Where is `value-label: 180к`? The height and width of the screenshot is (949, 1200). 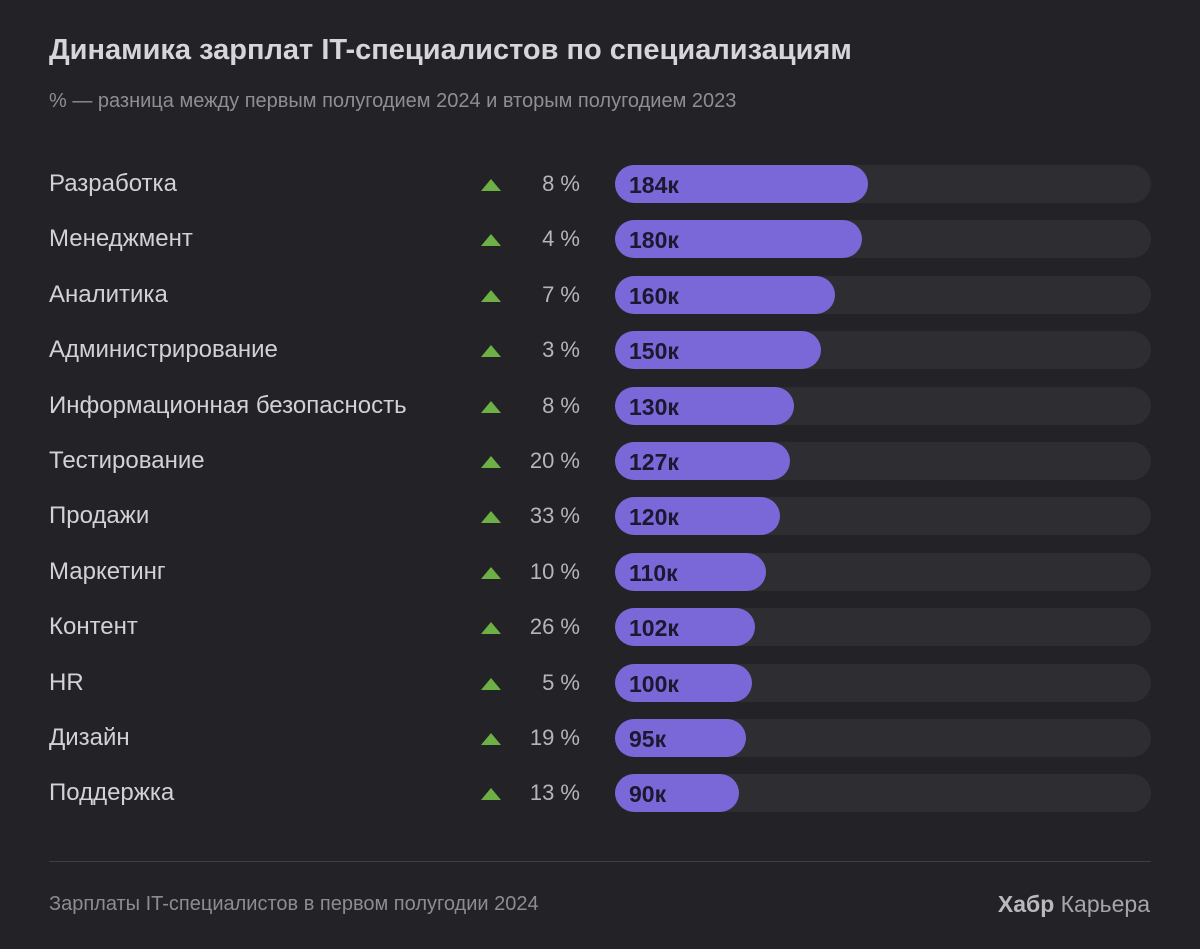 value-label: 180к is located at coordinates (654, 240).